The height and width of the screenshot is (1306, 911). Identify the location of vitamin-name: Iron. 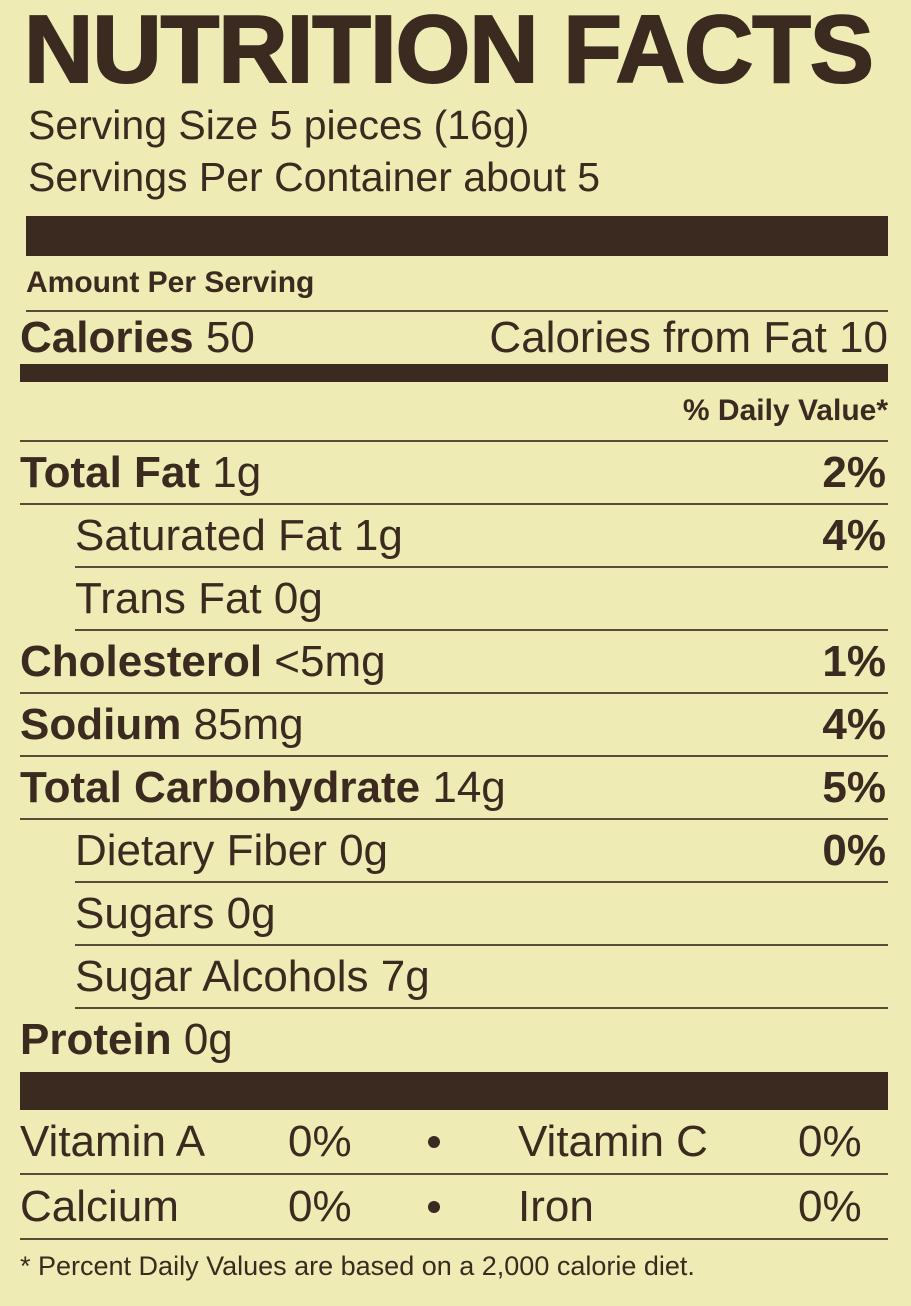
(556, 1206).